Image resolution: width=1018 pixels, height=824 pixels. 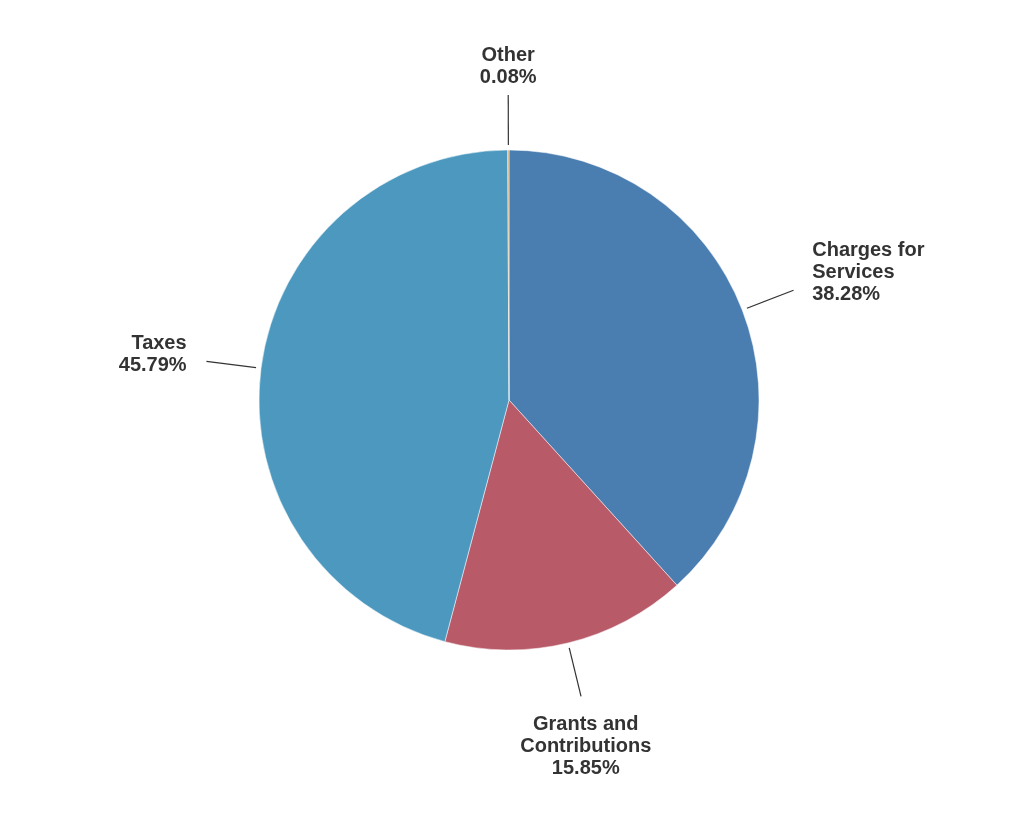 I want to click on slice-label: Charges for Services, so click(x=868, y=260).